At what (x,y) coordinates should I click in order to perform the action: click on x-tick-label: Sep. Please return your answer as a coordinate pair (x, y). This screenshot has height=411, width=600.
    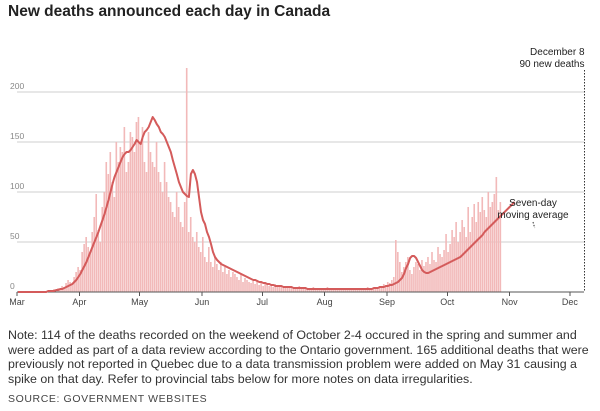
    Looking at the image, I should click on (387, 302).